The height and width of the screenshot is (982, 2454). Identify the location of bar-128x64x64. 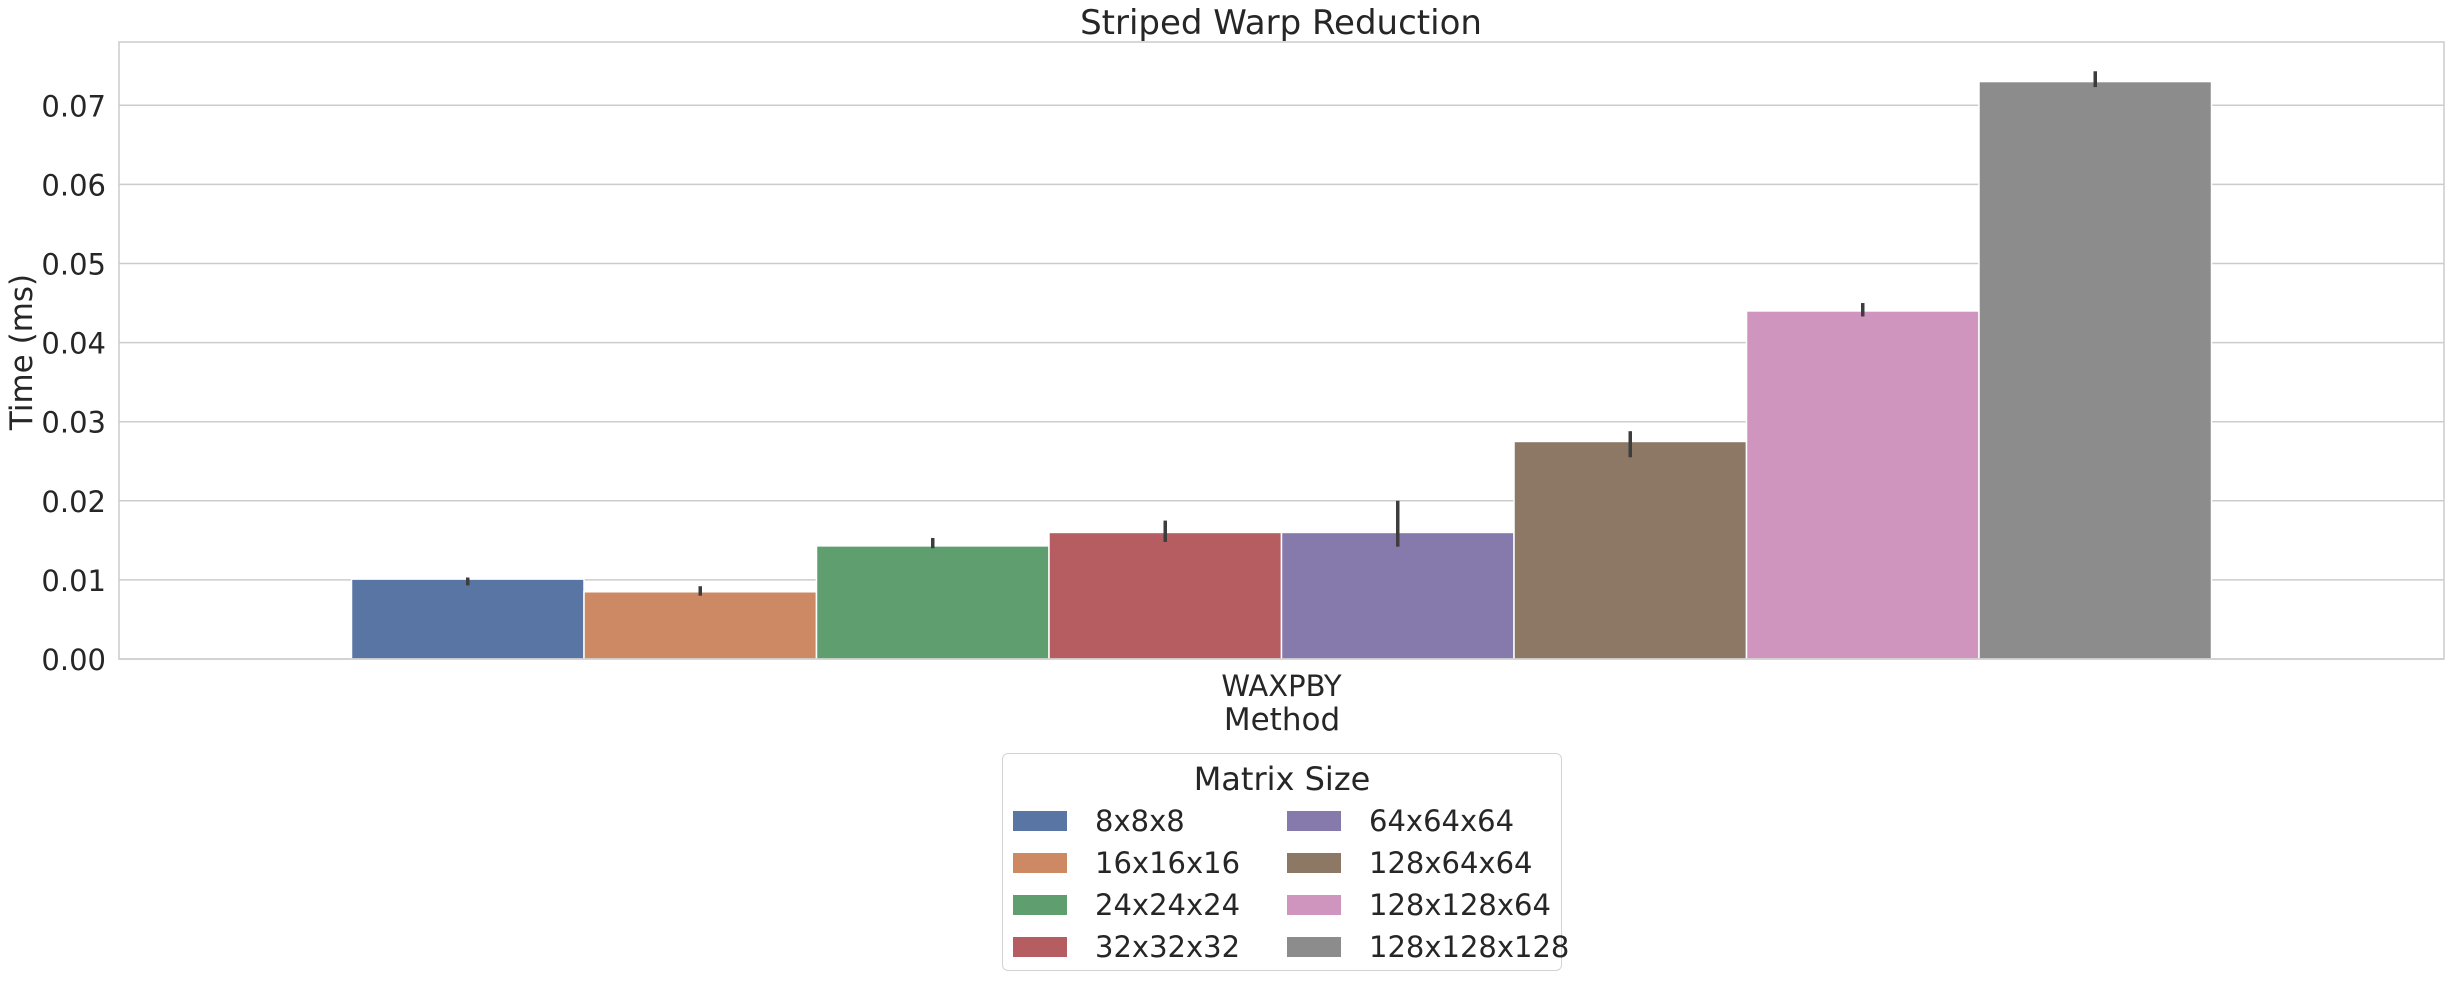
(1630, 550).